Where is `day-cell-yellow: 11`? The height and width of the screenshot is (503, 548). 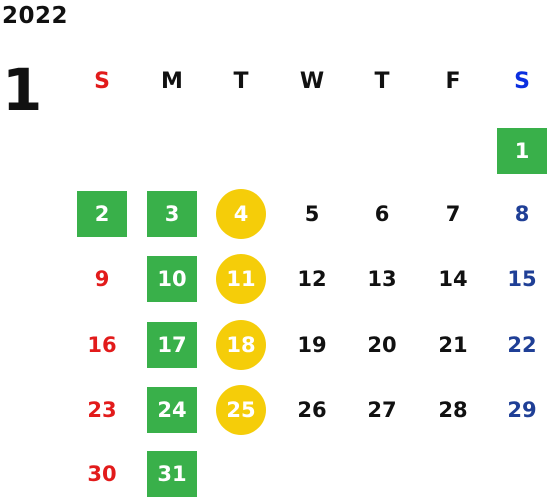 day-cell-yellow: 11 is located at coordinates (241, 279).